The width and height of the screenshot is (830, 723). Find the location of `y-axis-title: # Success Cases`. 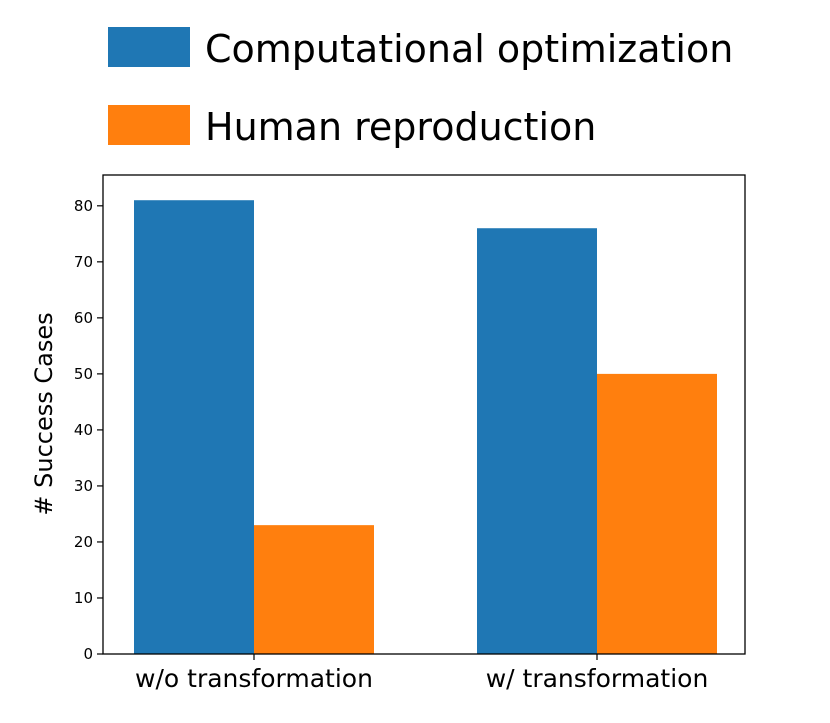

y-axis-title: # Success Cases is located at coordinates (44, 413).